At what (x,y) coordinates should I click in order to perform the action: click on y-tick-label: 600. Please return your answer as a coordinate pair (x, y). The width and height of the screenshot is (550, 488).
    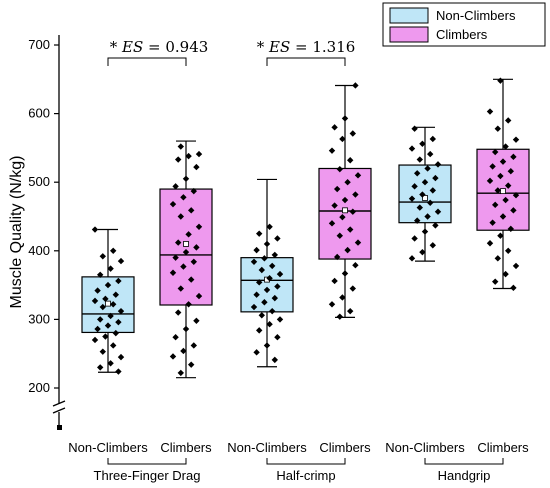
    Looking at the image, I should click on (39, 113).